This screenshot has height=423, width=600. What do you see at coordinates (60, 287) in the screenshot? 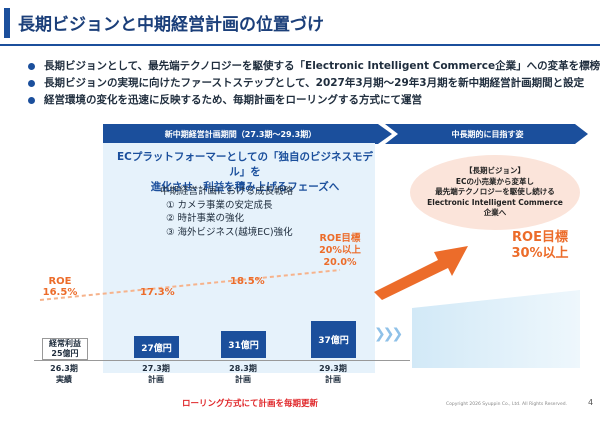
I see `roe-base-label: ROE 16.5%` at bounding box center [60, 287].